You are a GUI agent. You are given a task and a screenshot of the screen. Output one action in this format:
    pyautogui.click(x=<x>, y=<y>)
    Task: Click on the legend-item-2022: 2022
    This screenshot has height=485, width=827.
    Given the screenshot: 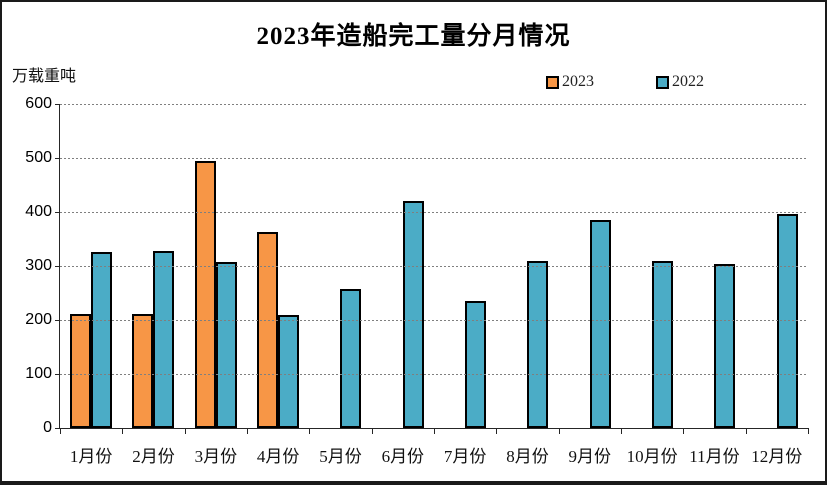 What is the action you would take?
    pyautogui.click(x=680, y=82)
    